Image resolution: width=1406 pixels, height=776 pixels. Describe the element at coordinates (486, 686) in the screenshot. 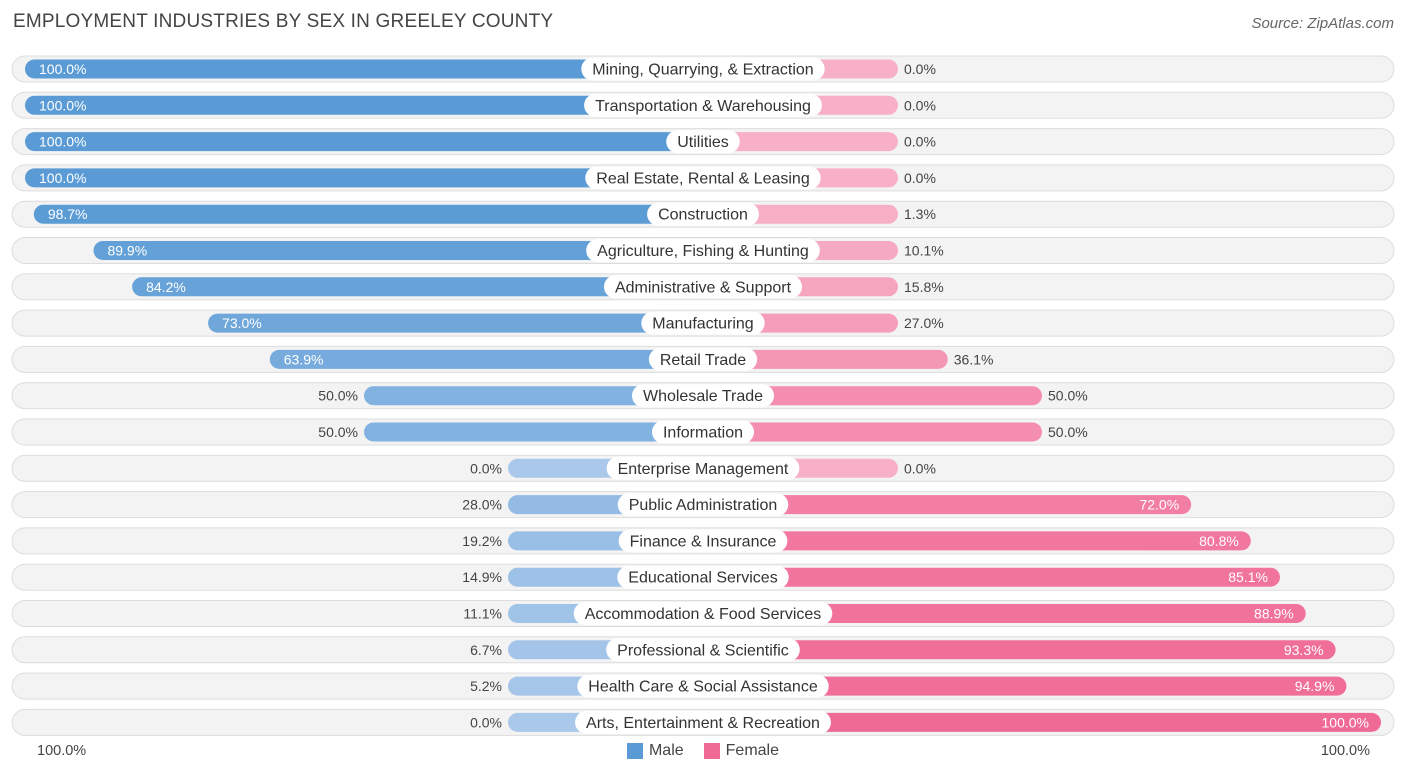

I see `male-value-label: 5.2%` at that location.